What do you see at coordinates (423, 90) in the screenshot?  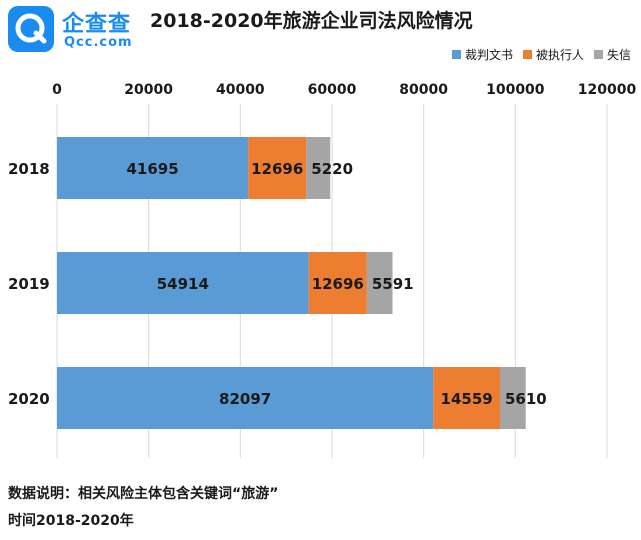 I see `x-tick-label-4: 80000` at bounding box center [423, 90].